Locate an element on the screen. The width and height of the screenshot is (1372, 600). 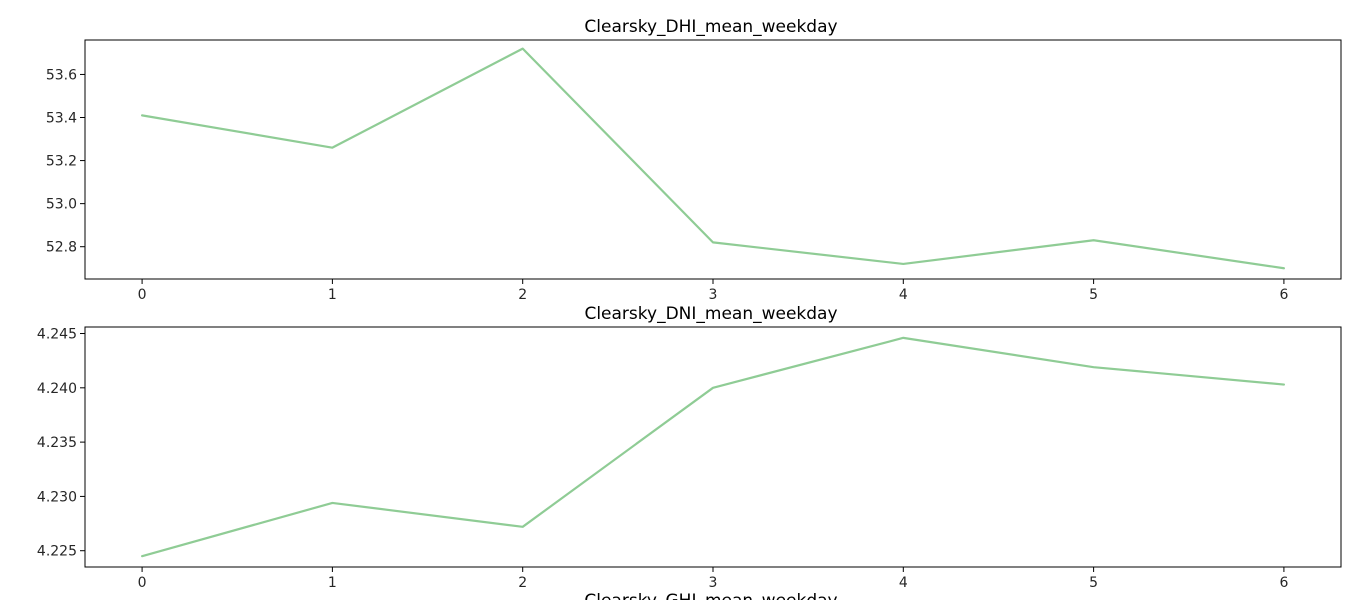
y-tick-label: 52.8 is located at coordinates (61, 248).